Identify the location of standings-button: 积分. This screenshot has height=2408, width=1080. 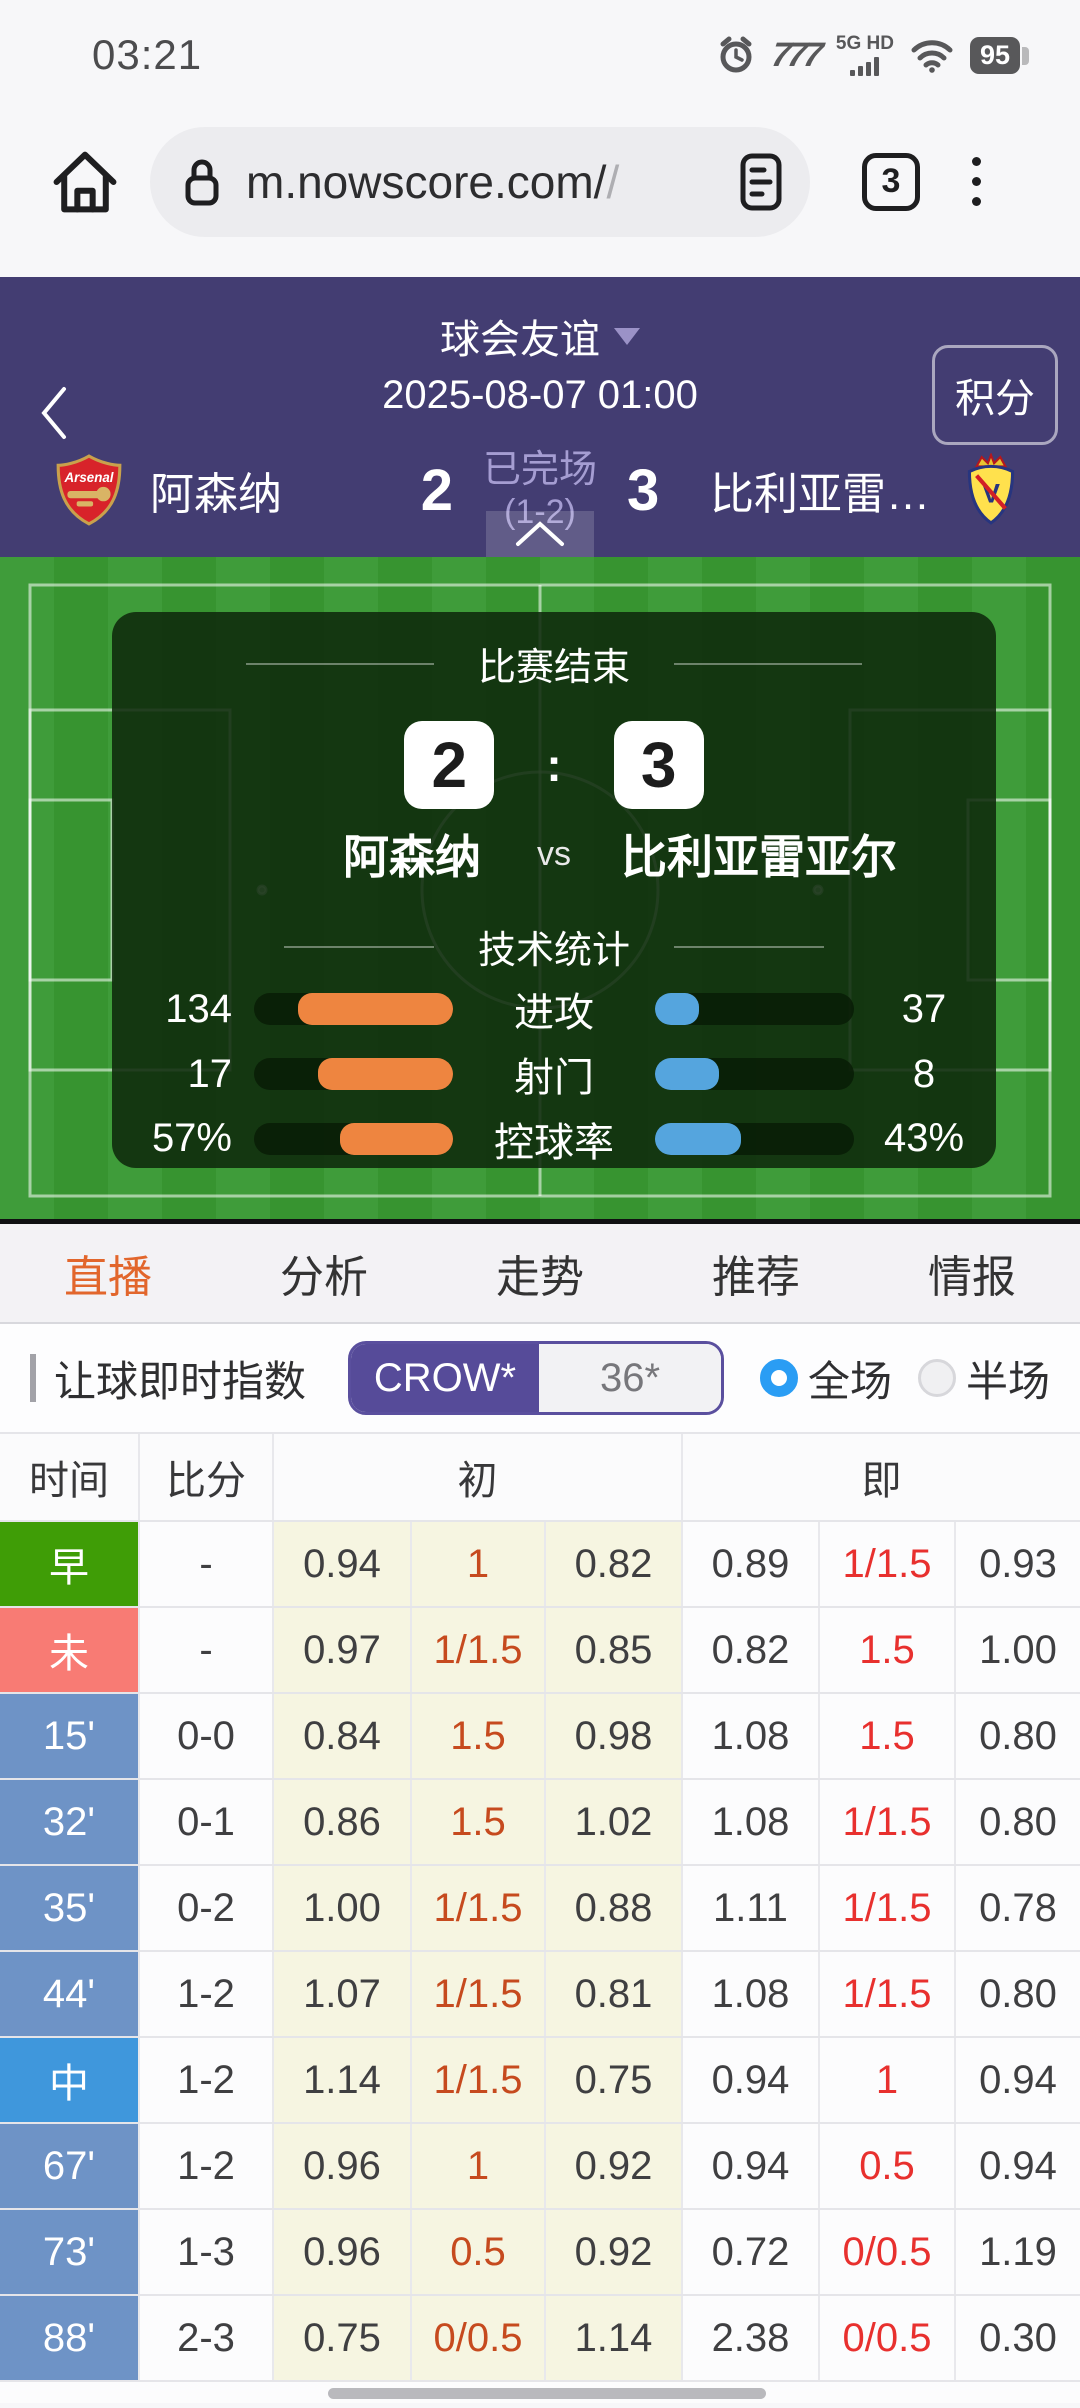
(995, 395).